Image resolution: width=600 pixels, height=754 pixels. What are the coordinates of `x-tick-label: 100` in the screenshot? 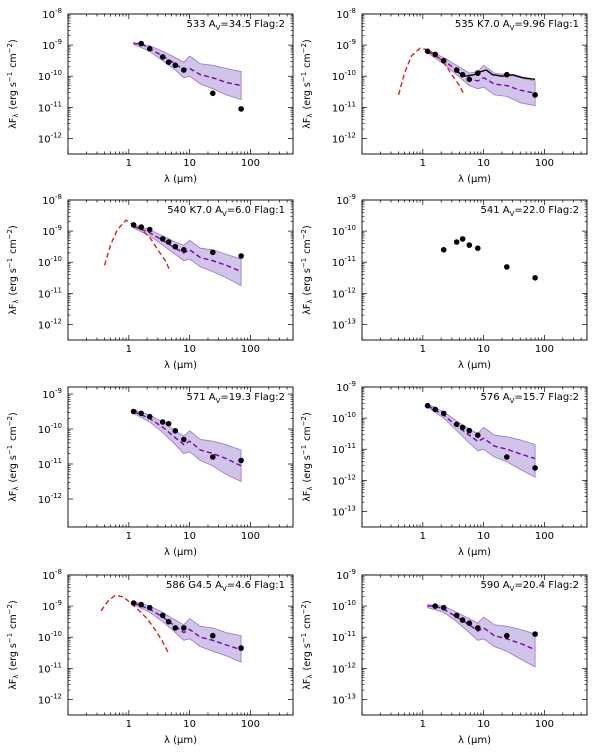 It's located at (544, 163).